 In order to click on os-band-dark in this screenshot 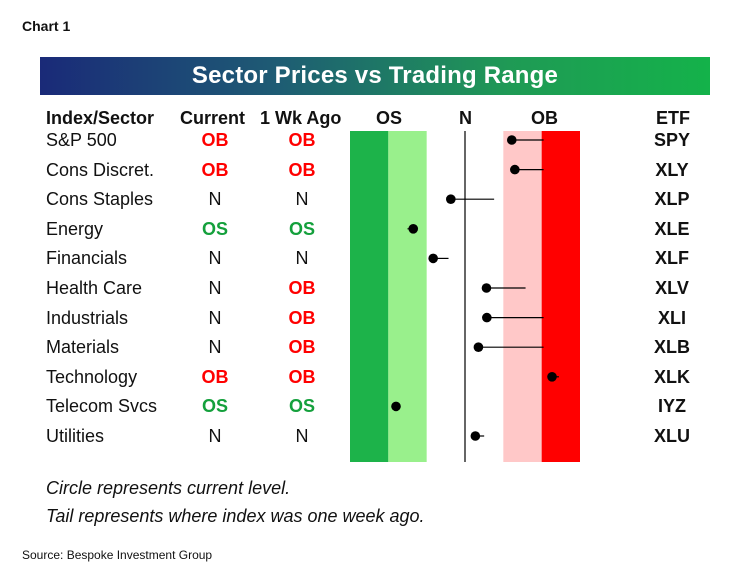, I will do `click(369, 296)`.